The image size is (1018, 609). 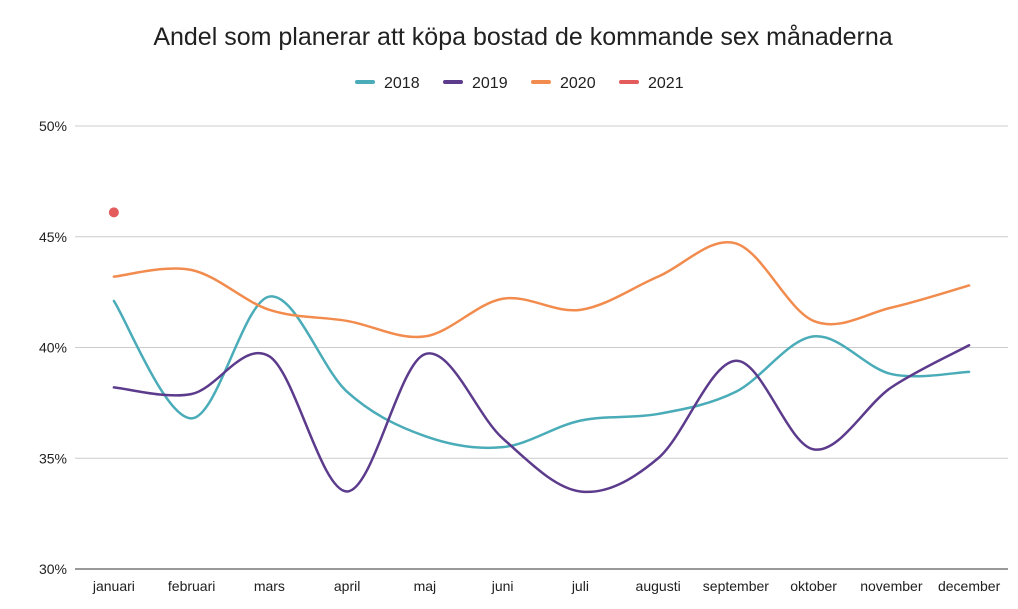 What do you see at coordinates (891, 586) in the screenshot?
I see `x-tick-label: november` at bounding box center [891, 586].